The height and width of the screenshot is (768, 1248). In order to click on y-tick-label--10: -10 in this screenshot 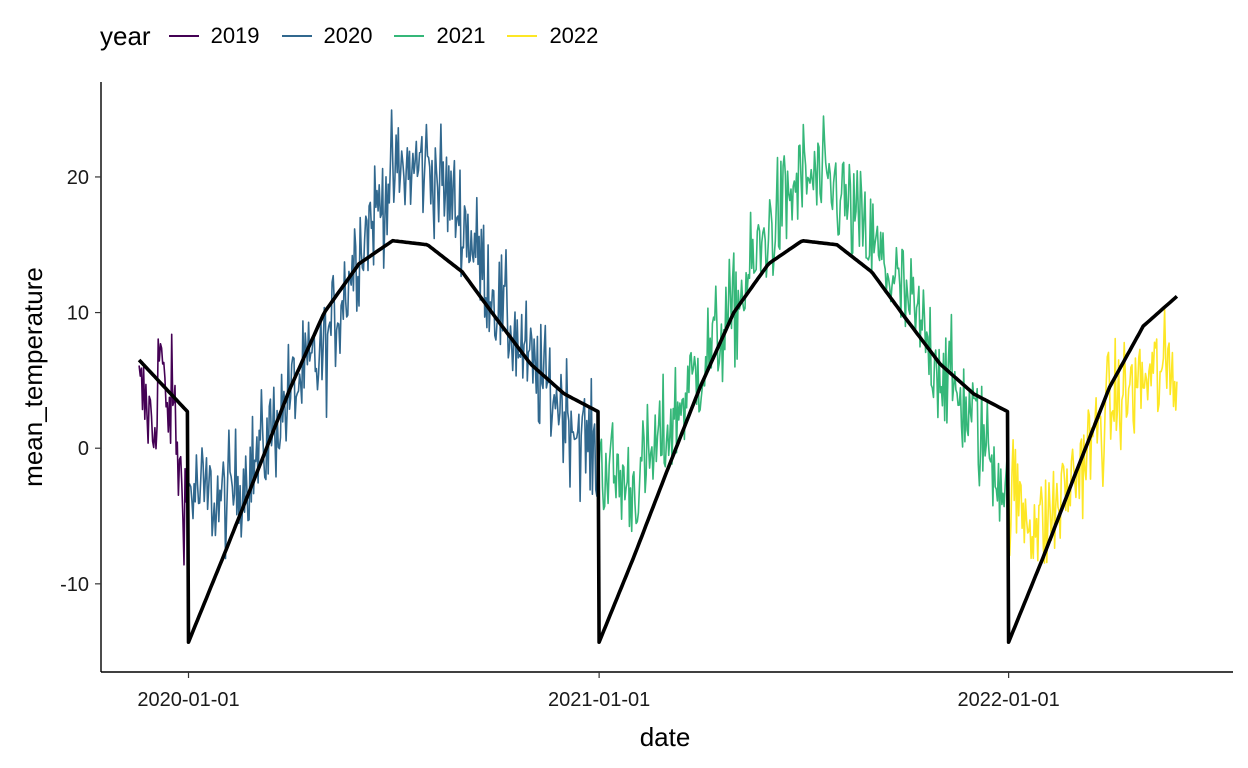, I will do `click(74, 585)`.